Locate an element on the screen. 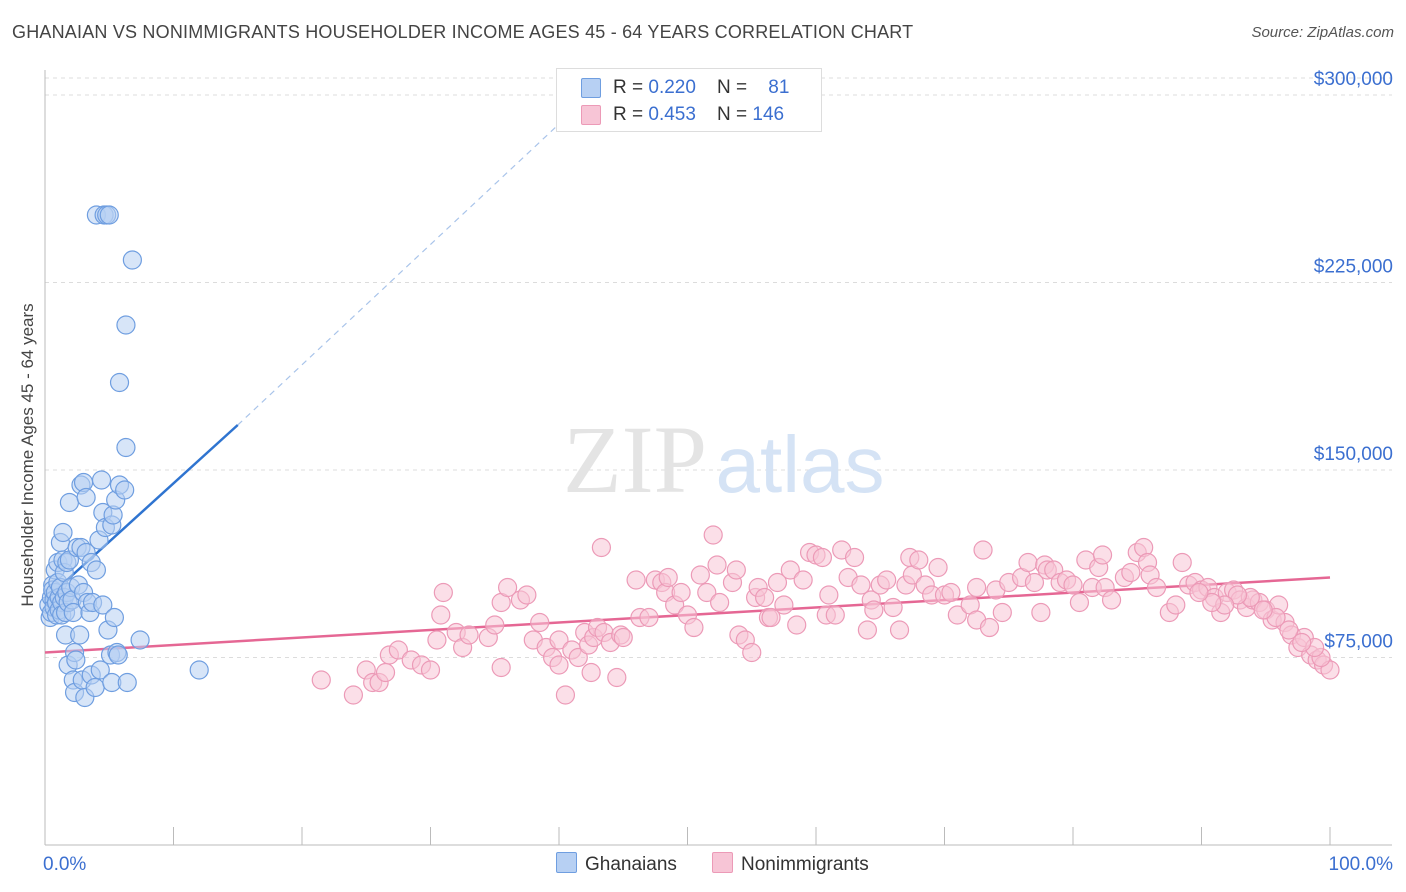  legend-r-value-nonimmigrants: 0.453 is located at coordinates (672, 114).